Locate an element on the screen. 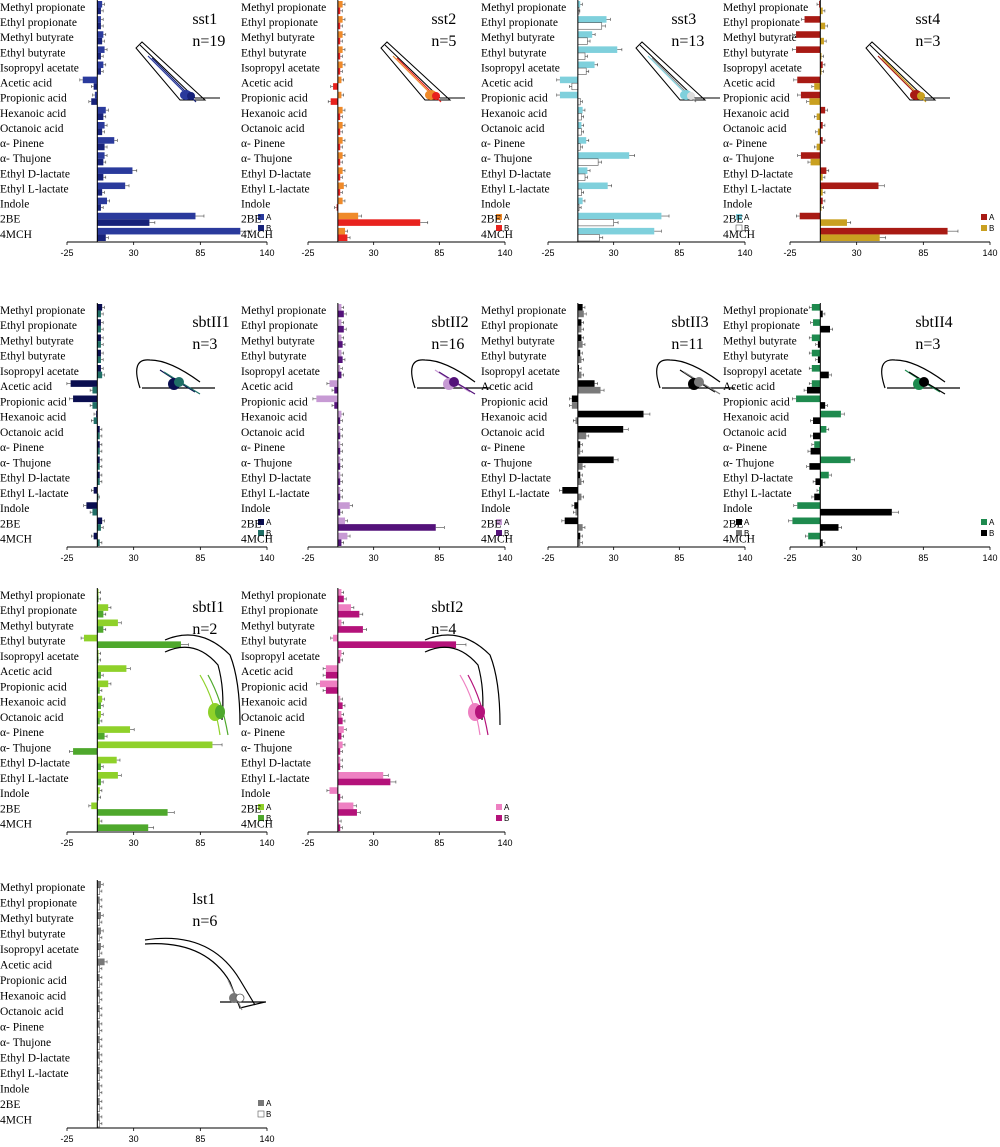 The image size is (1000, 1147). bar-sst4-A is located at coordinates (849, 186).